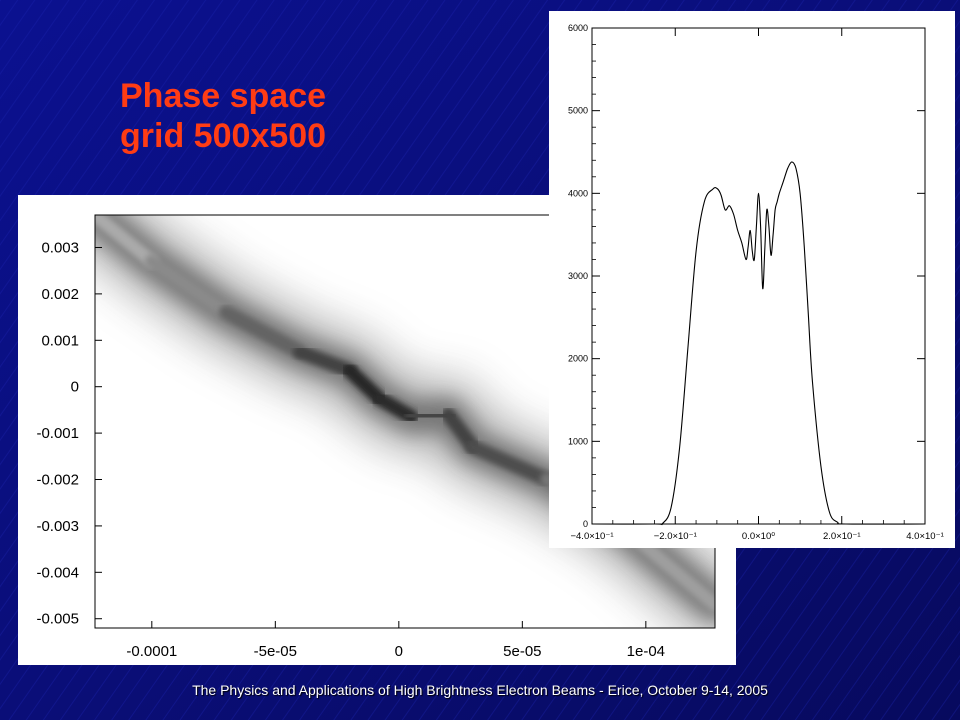 This screenshot has height=720, width=960. What do you see at coordinates (223, 96) in the screenshot?
I see `title-line-1: Phase space` at bounding box center [223, 96].